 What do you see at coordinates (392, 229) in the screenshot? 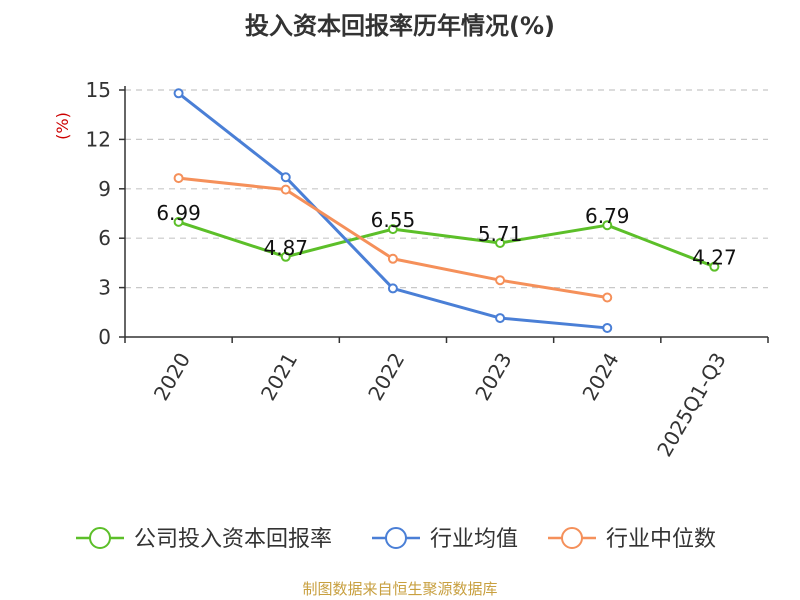
I see `series-0-point-2022` at bounding box center [392, 229].